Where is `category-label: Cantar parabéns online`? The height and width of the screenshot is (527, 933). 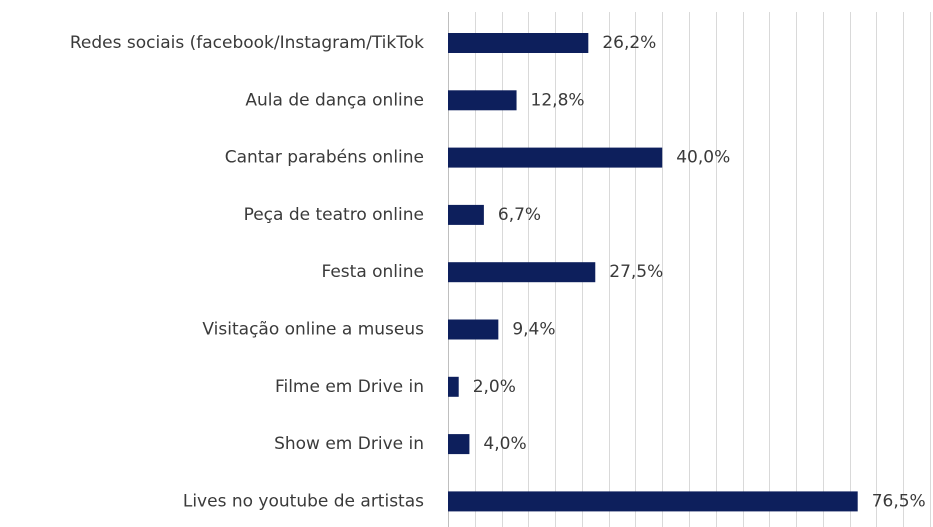
category-label: Cantar parabéns online is located at coordinates (324, 158).